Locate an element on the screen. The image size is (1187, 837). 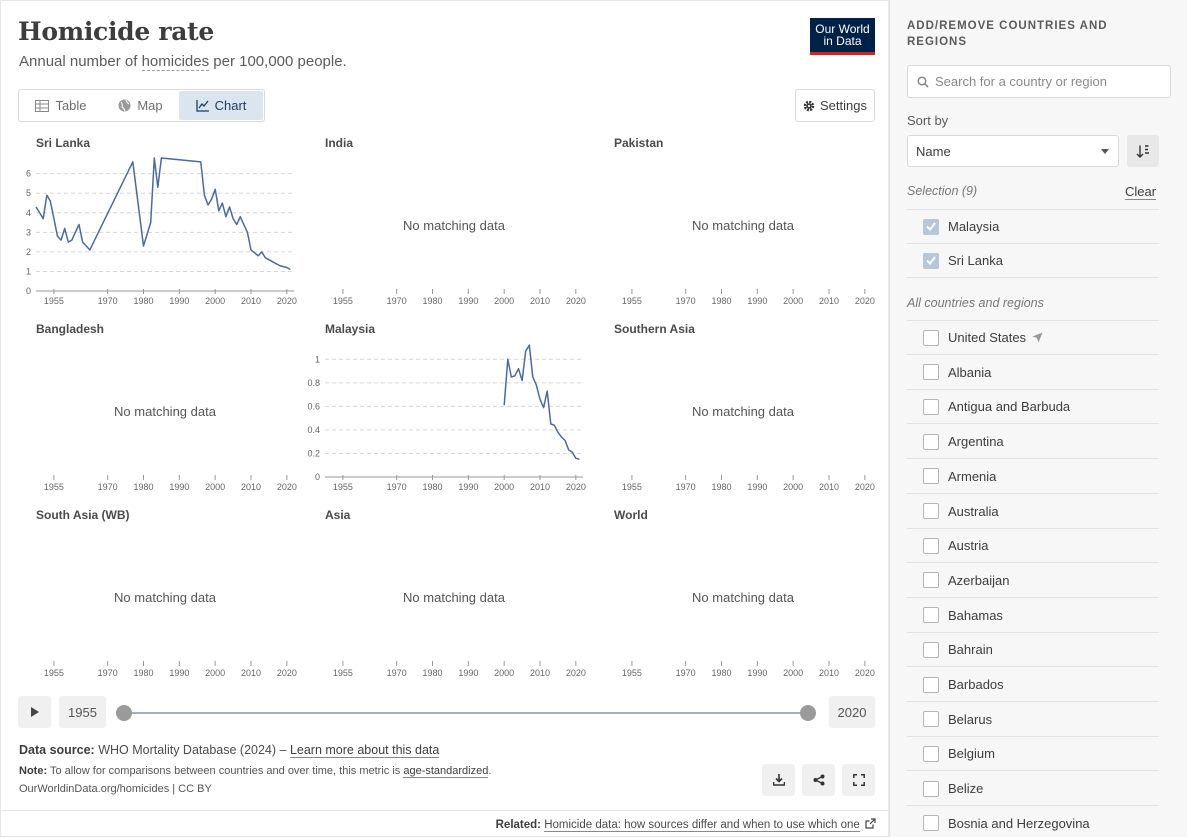
country-row: Belarus is located at coordinates (1033, 720).